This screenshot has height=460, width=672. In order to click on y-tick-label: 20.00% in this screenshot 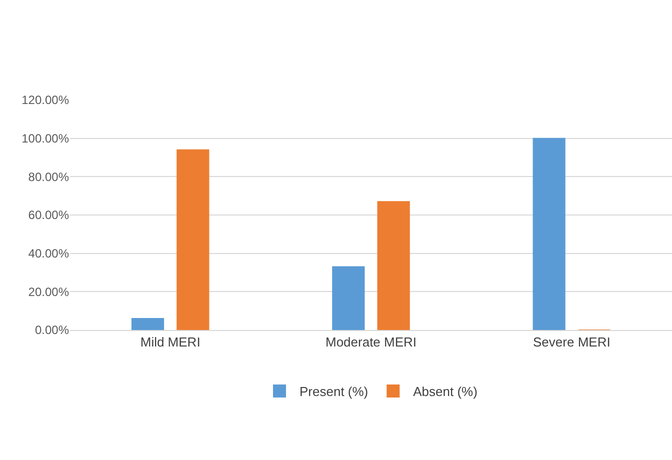, I will do `click(49, 291)`.